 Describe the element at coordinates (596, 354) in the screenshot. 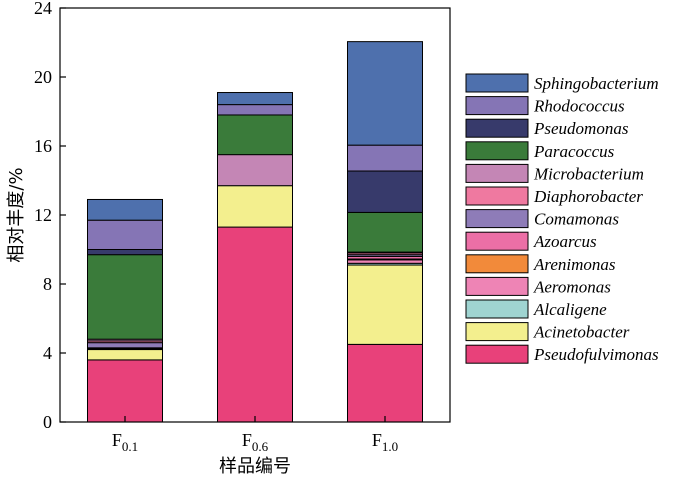

I see `legend-label: Pseudofulvimonas` at that location.